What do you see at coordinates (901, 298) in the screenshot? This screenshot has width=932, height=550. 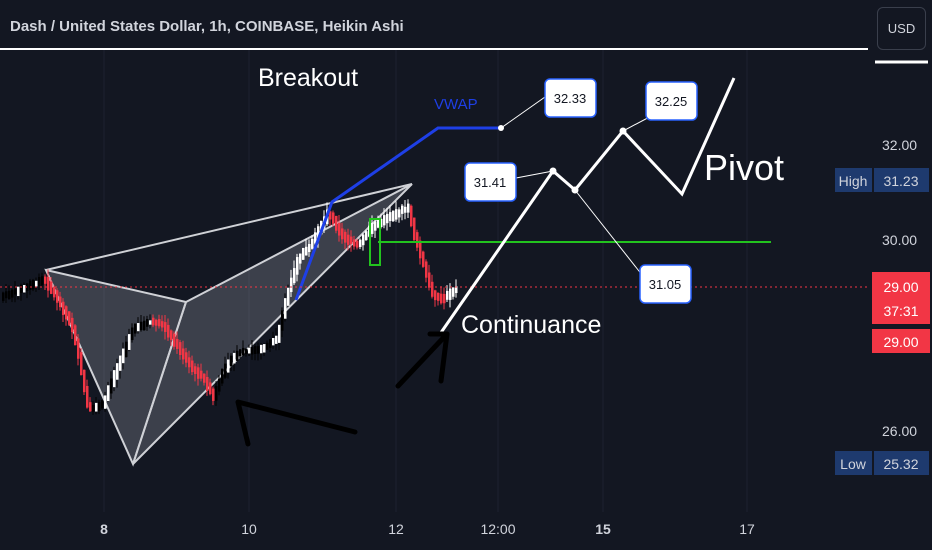 I see `last-price-badge: 29.00 37:31` at bounding box center [901, 298].